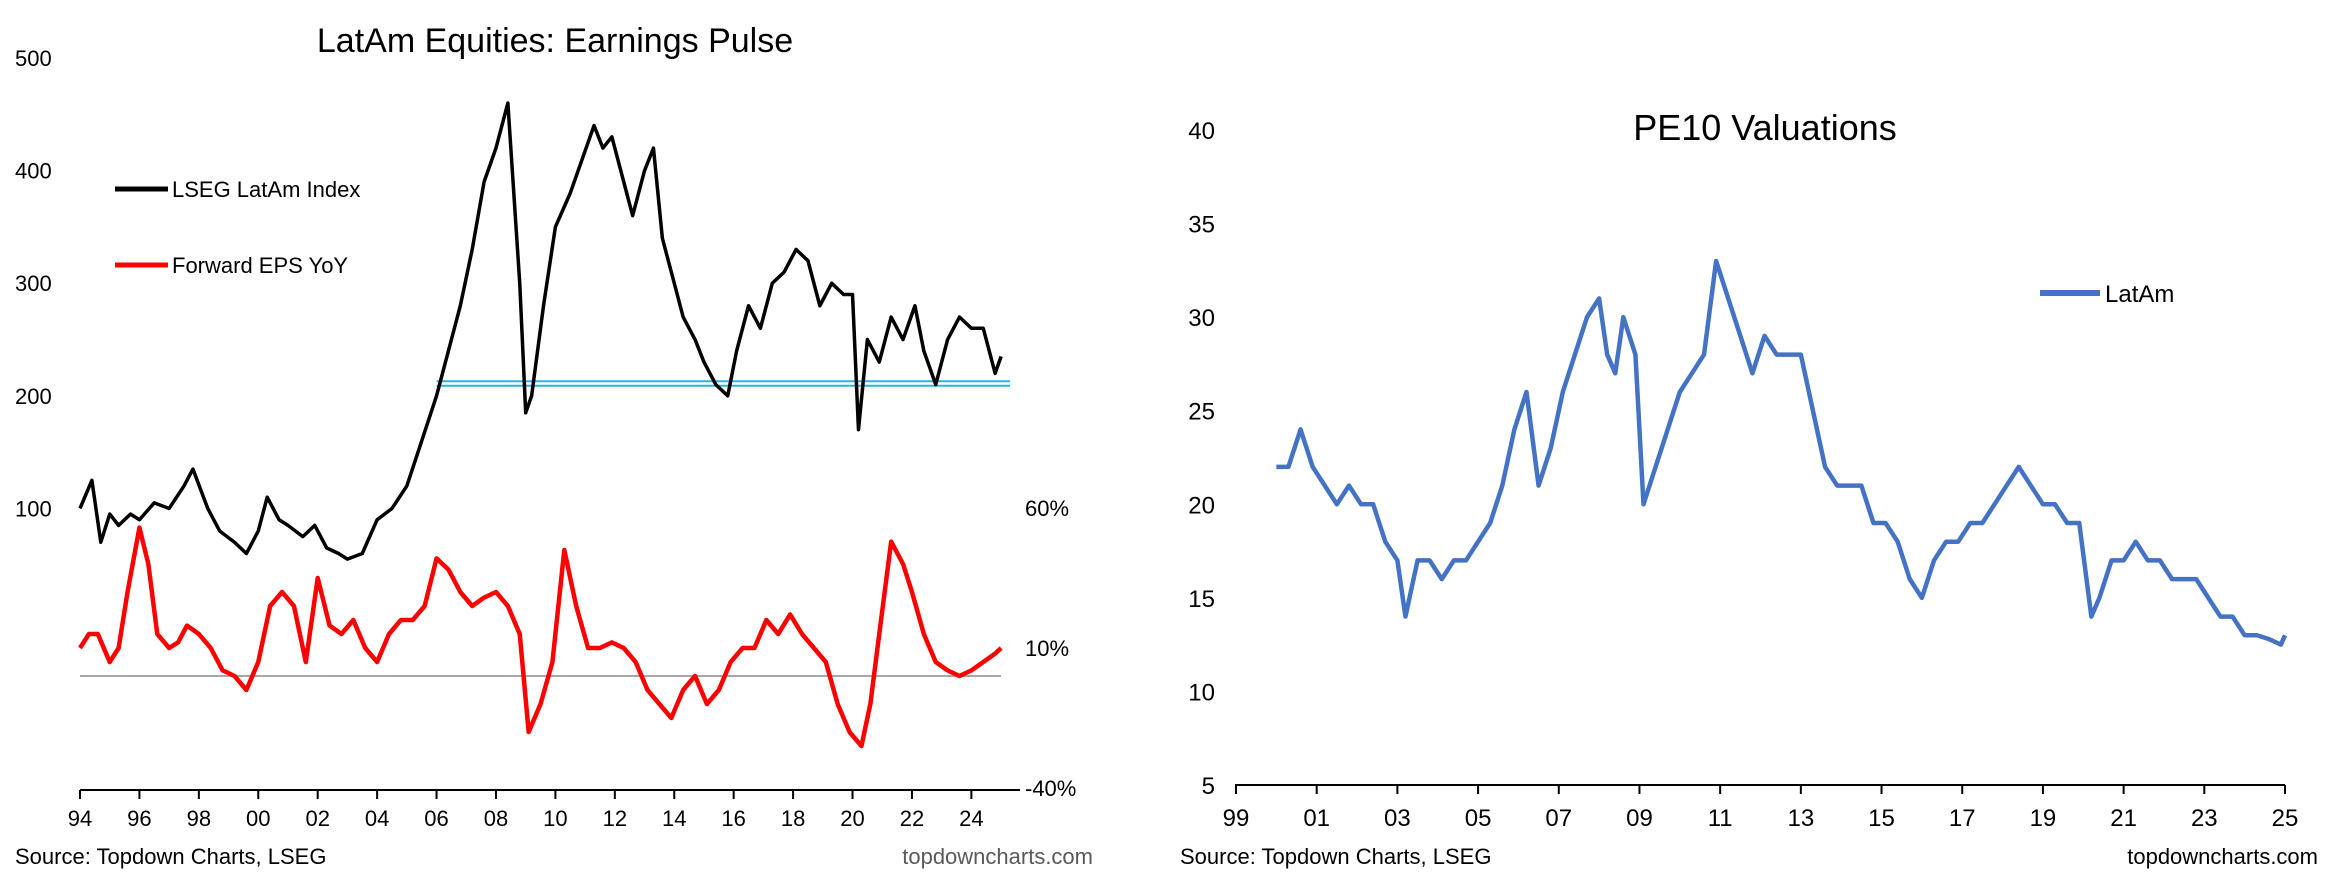  What do you see at coordinates (1050, 788) in the screenshot?
I see `right-y-tick-label: -40%` at bounding box center [1050, 788].